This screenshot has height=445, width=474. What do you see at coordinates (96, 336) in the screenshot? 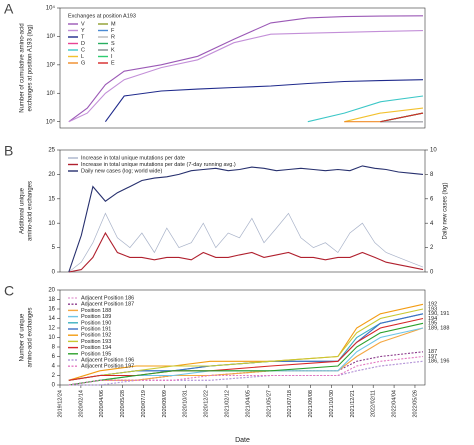
I see `legend-label: Position 192` at bounding box center [96, 336].